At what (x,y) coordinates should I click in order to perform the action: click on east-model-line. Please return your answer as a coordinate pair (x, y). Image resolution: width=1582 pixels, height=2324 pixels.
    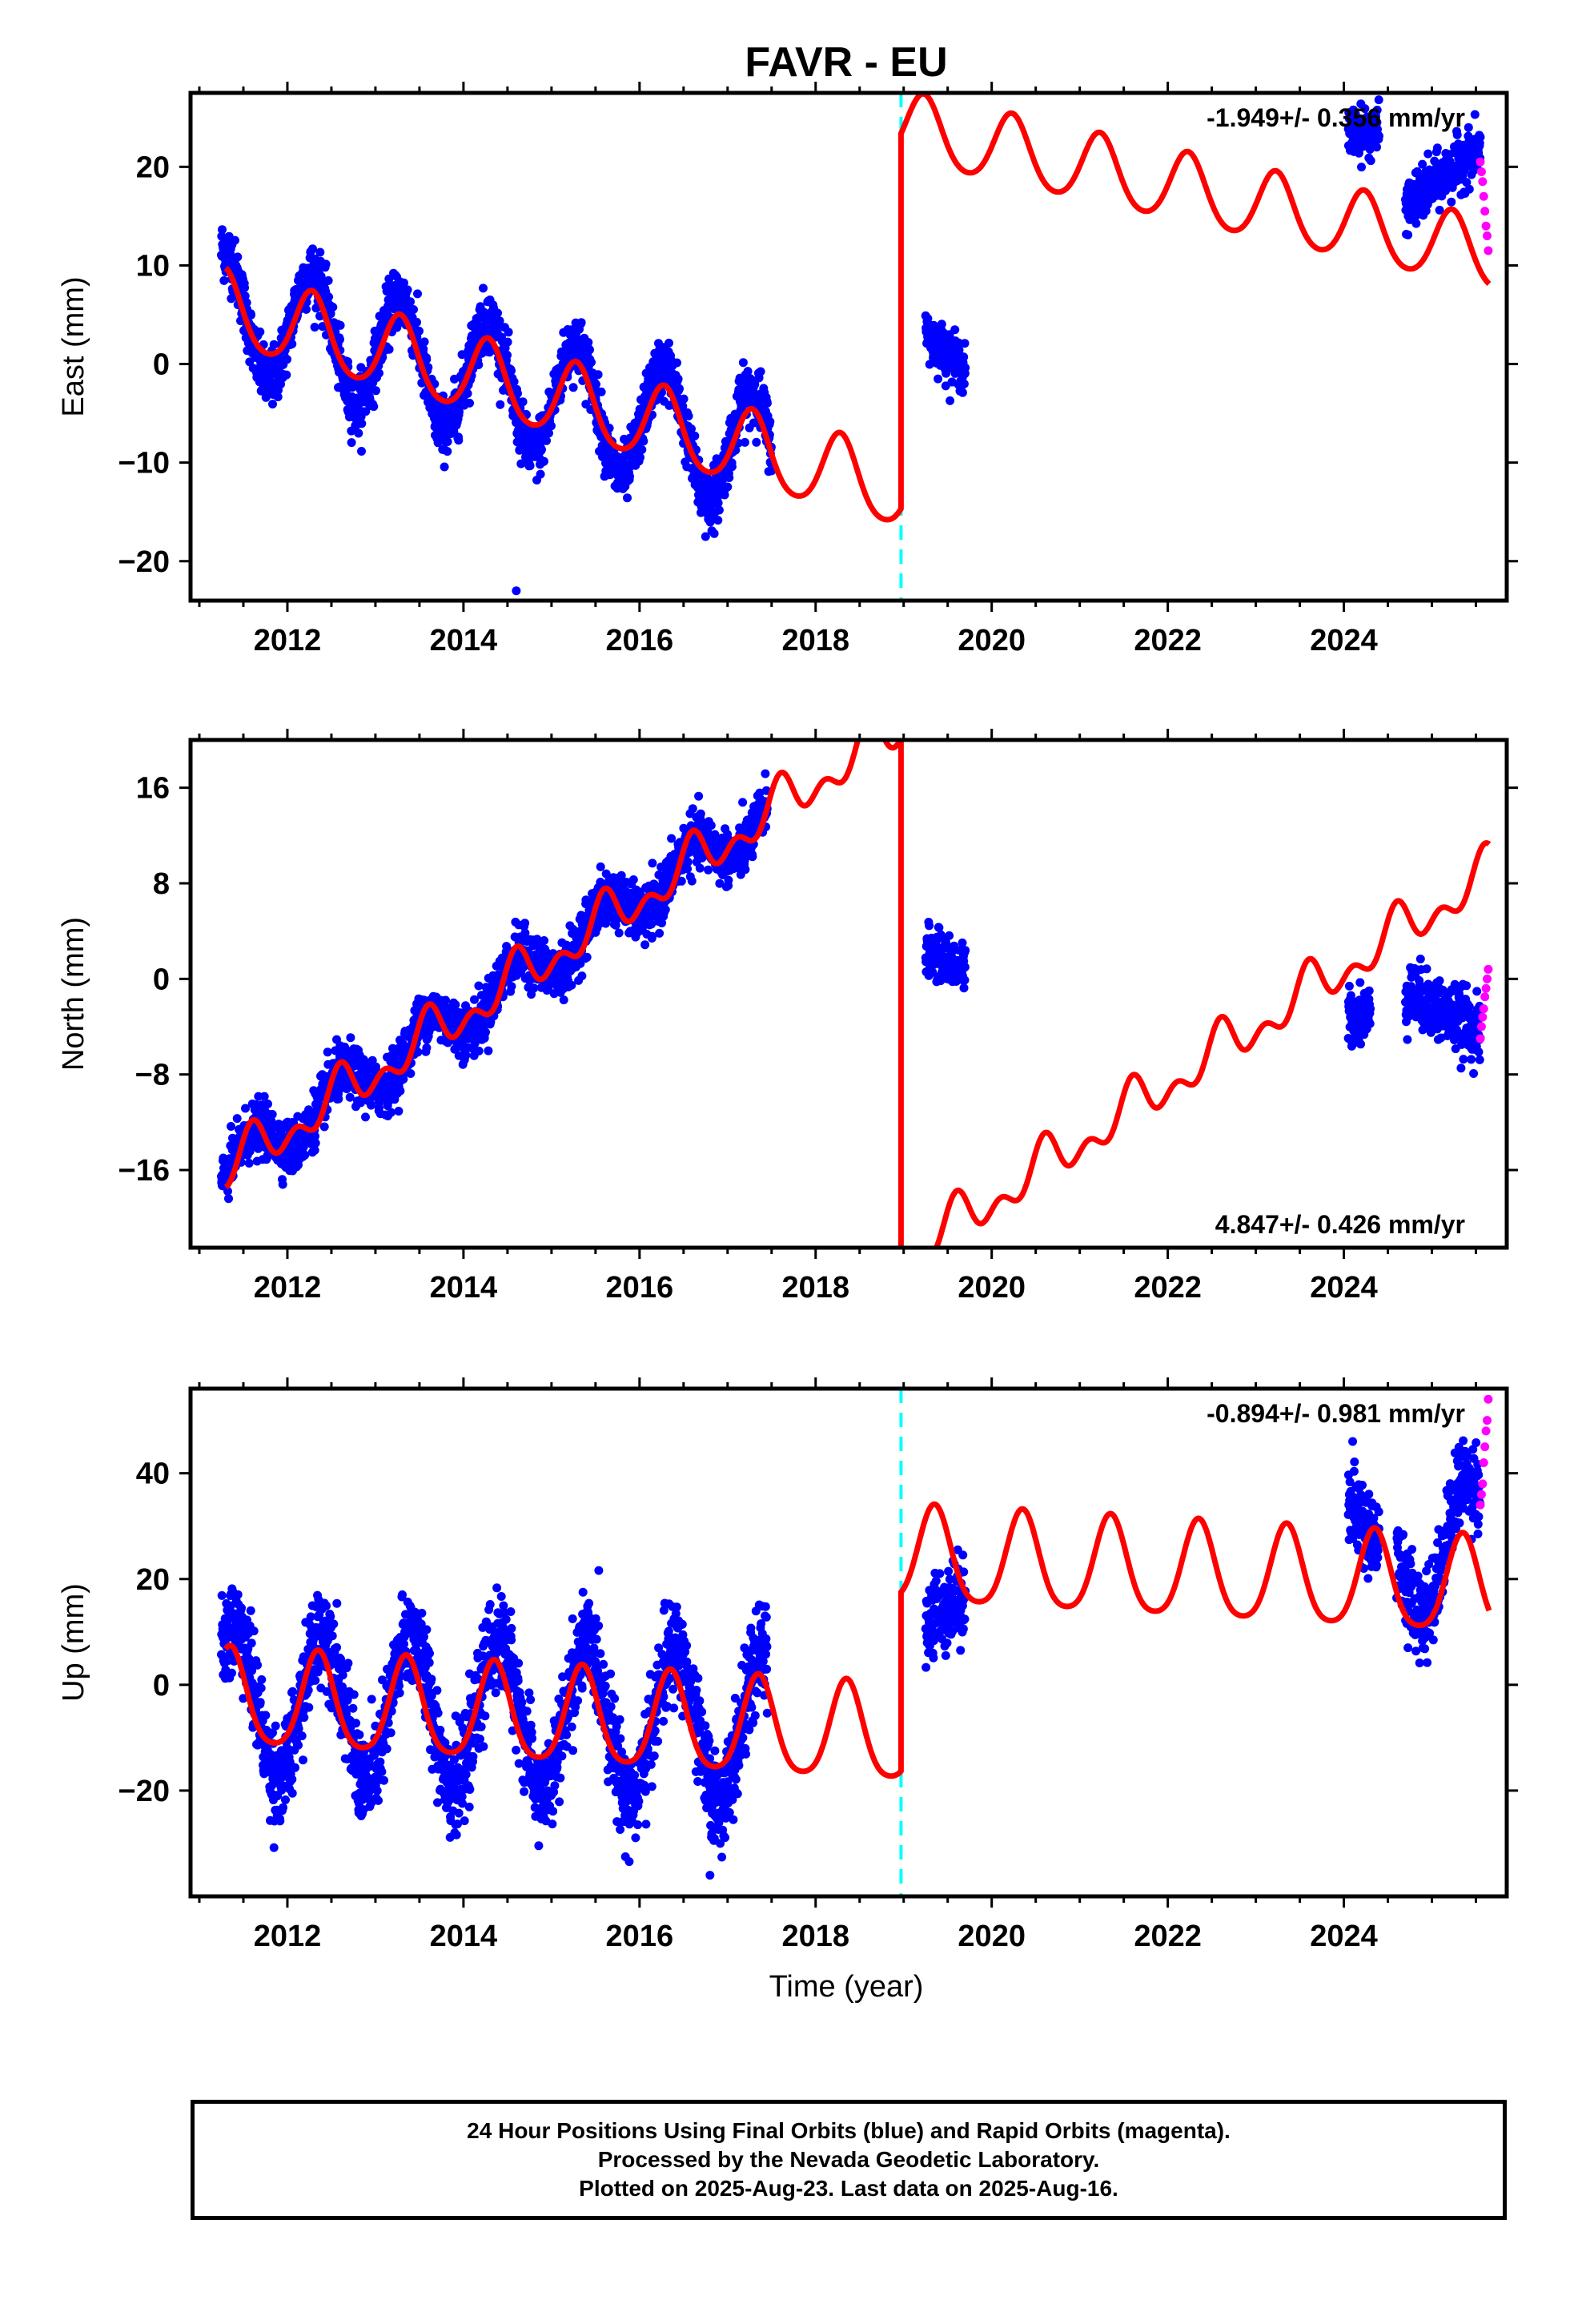
    Looking at the image, I should click on (857, 308).